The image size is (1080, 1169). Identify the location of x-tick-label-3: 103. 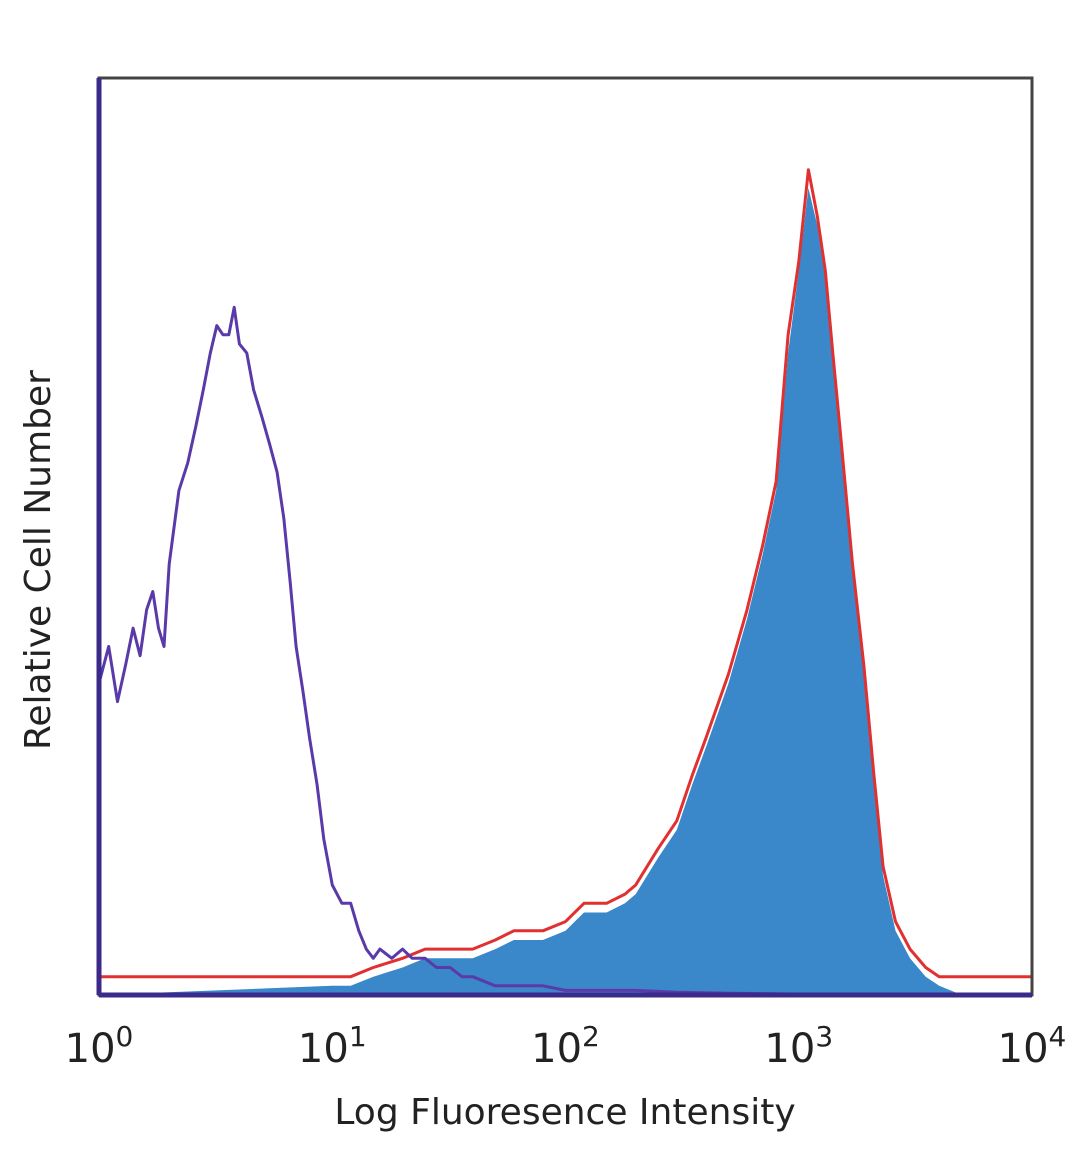
(798, 1046).